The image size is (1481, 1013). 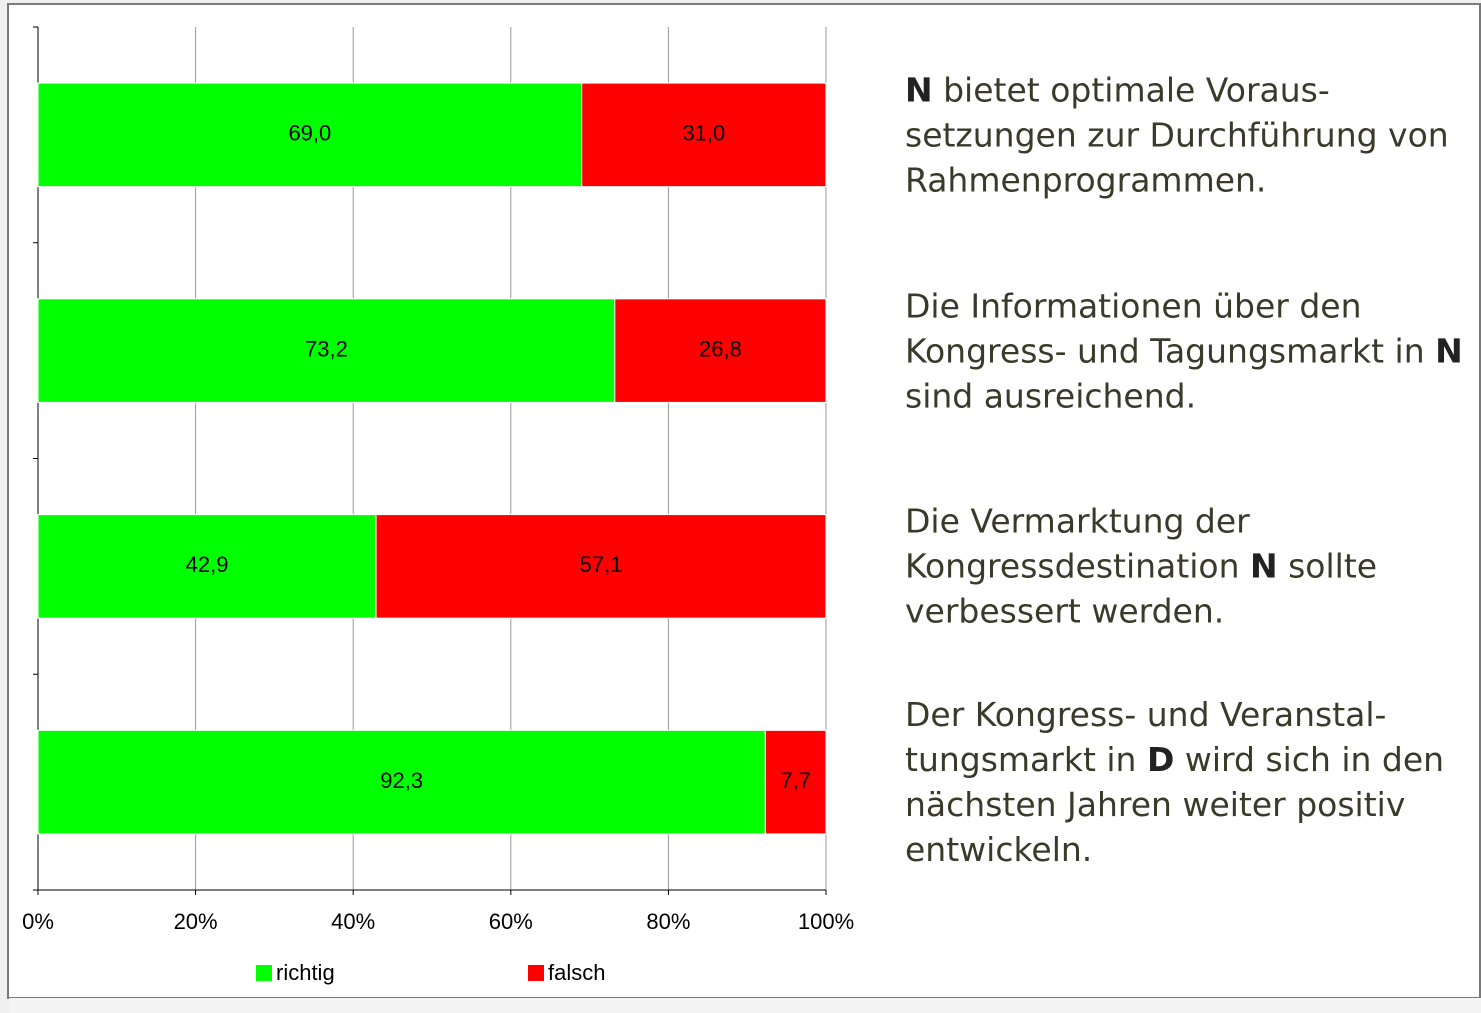 I want to click on x-tick-label: 20%, so click(x=196, y=921).